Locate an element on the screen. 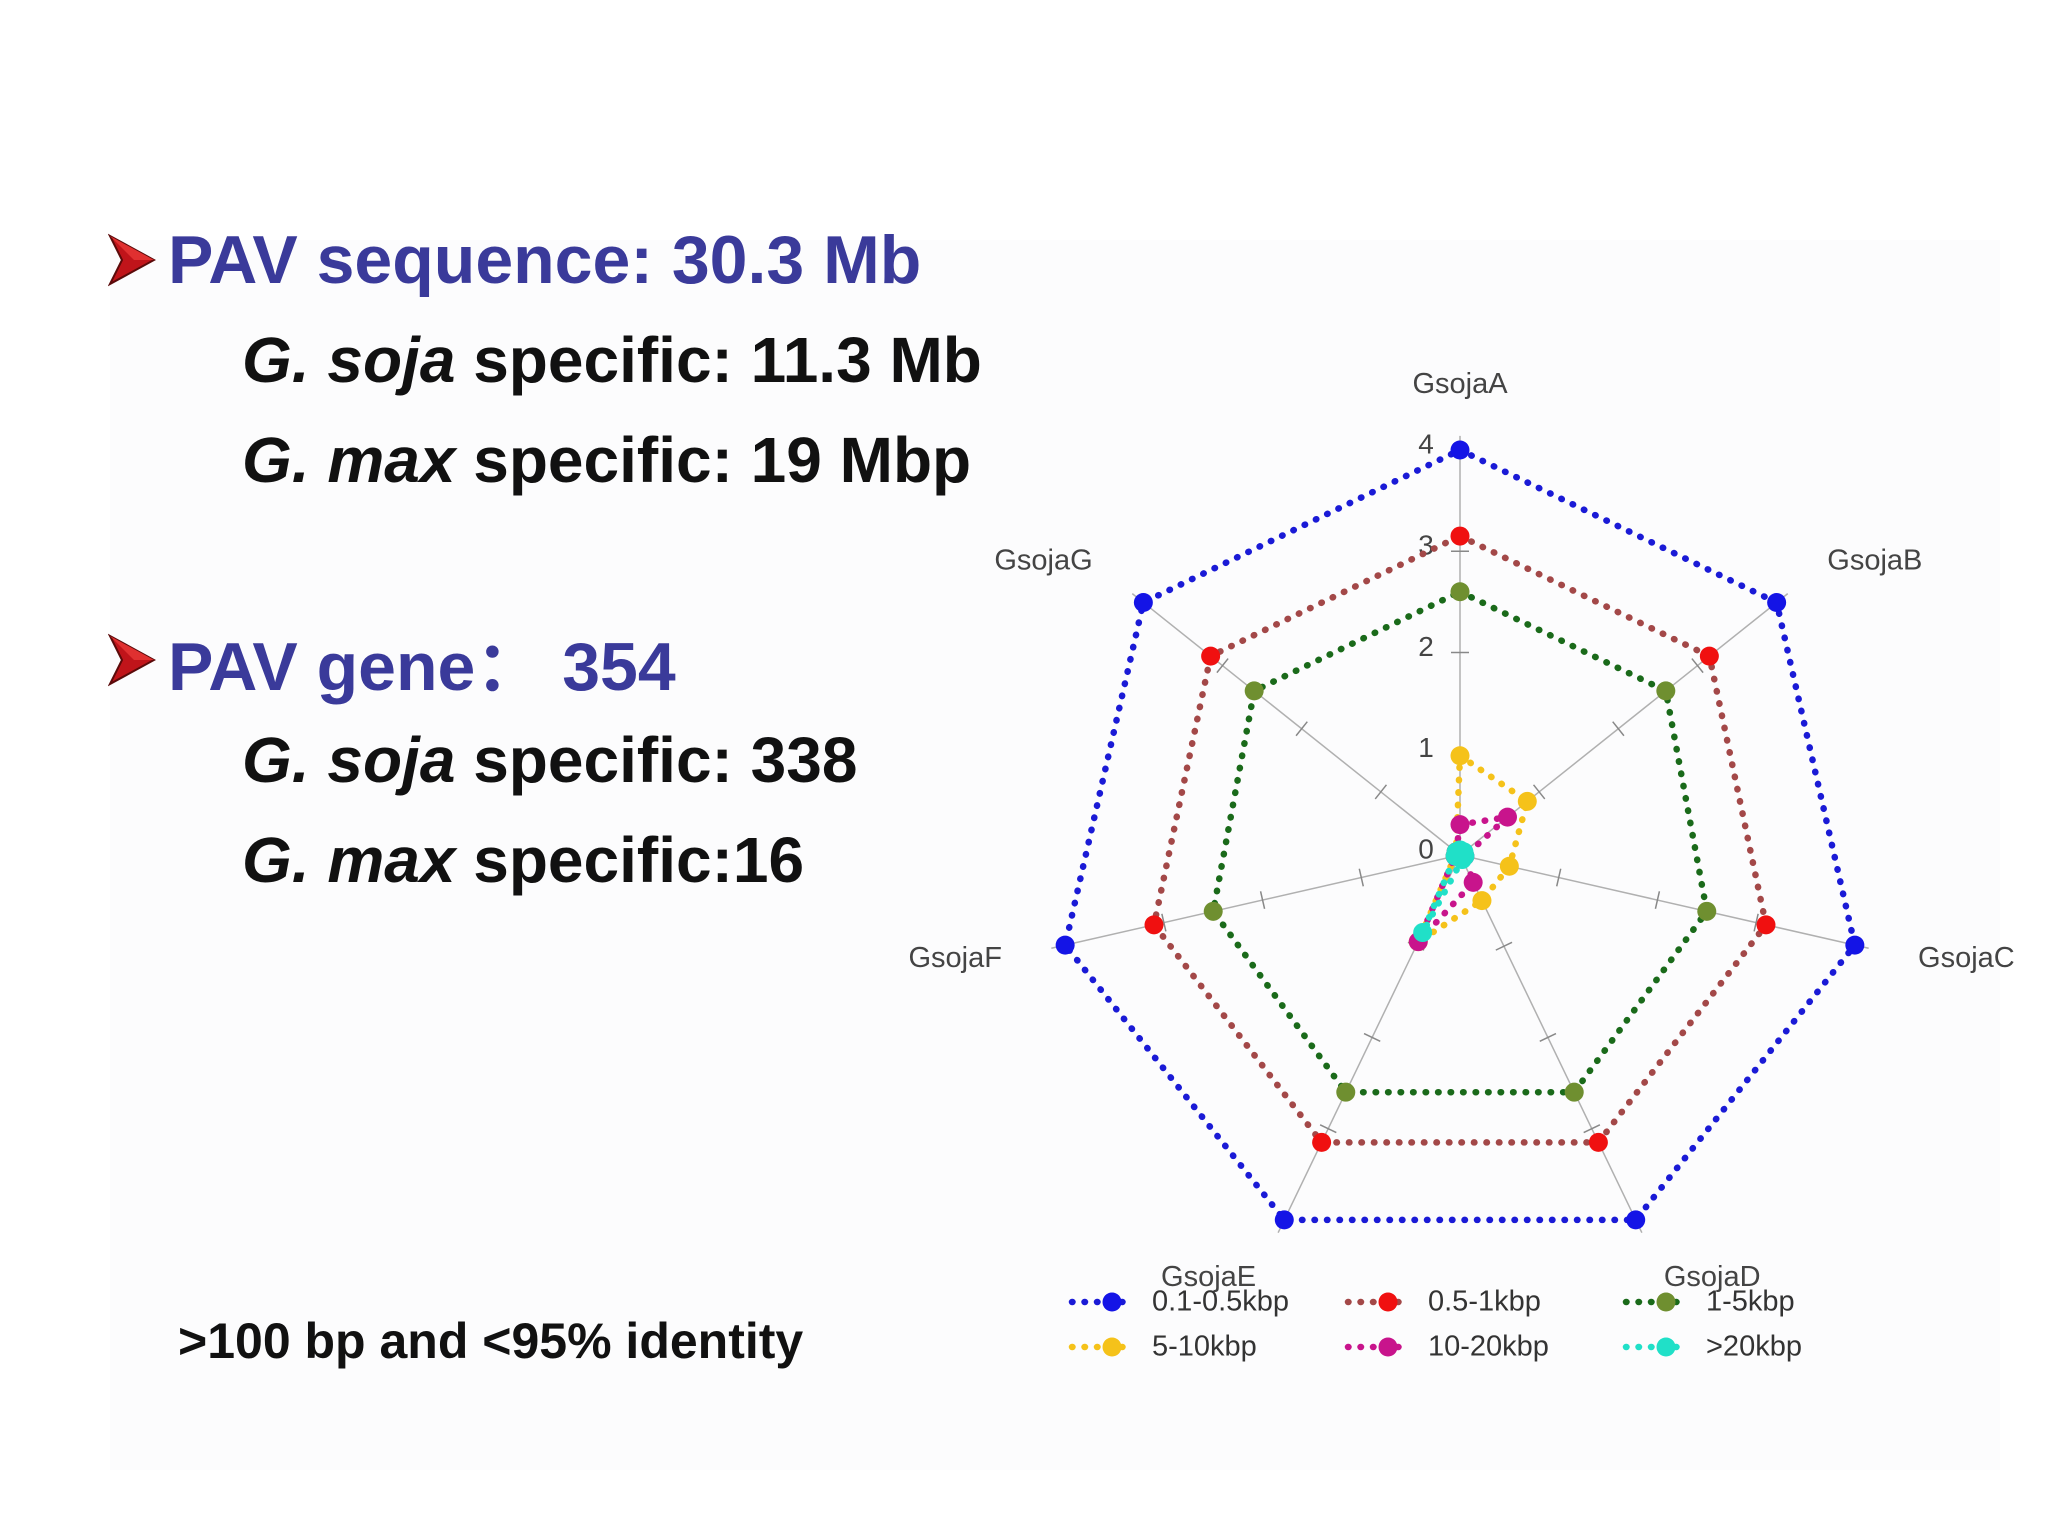  gsoja-gene-line: G. soja specific: 338 is located at coordinates (482, 760).